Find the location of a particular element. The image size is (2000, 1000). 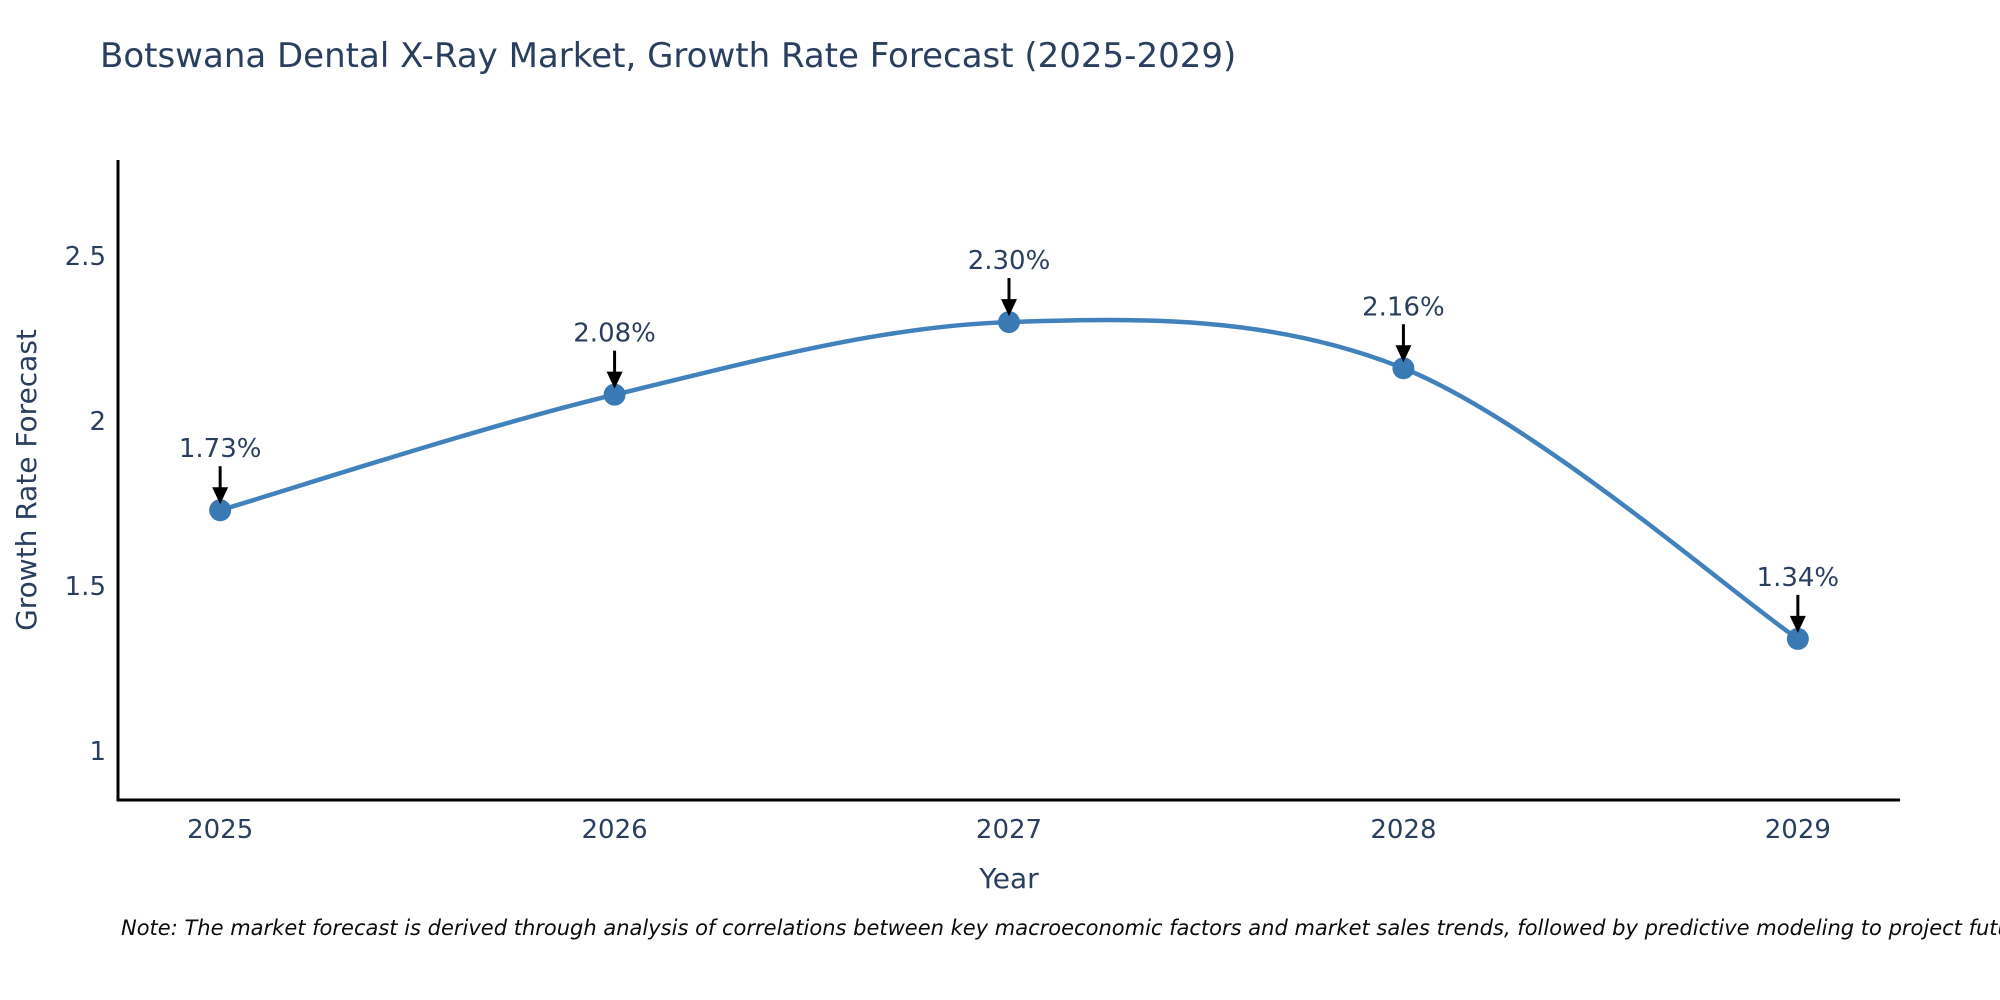

y-tick-label: 2 is located at coordinates (97, 422).